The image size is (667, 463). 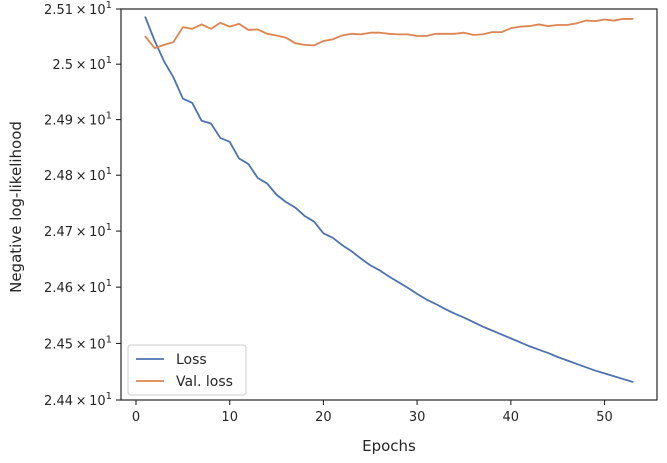 I want to click on legend-label-val-loss: Val. loss, so click(x=204, y=382).